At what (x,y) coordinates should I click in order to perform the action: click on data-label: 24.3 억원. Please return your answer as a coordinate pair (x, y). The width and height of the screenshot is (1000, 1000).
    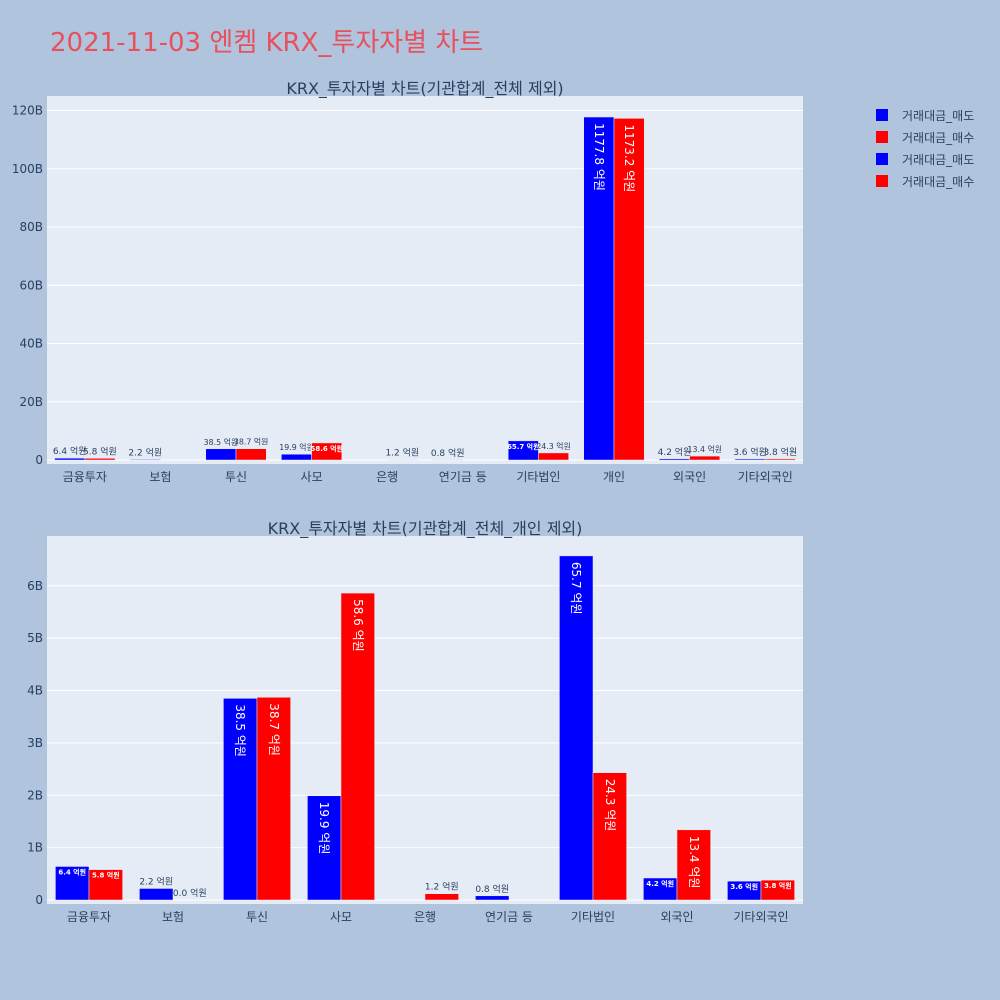
    Looking at the image, I should click on (553, 446).